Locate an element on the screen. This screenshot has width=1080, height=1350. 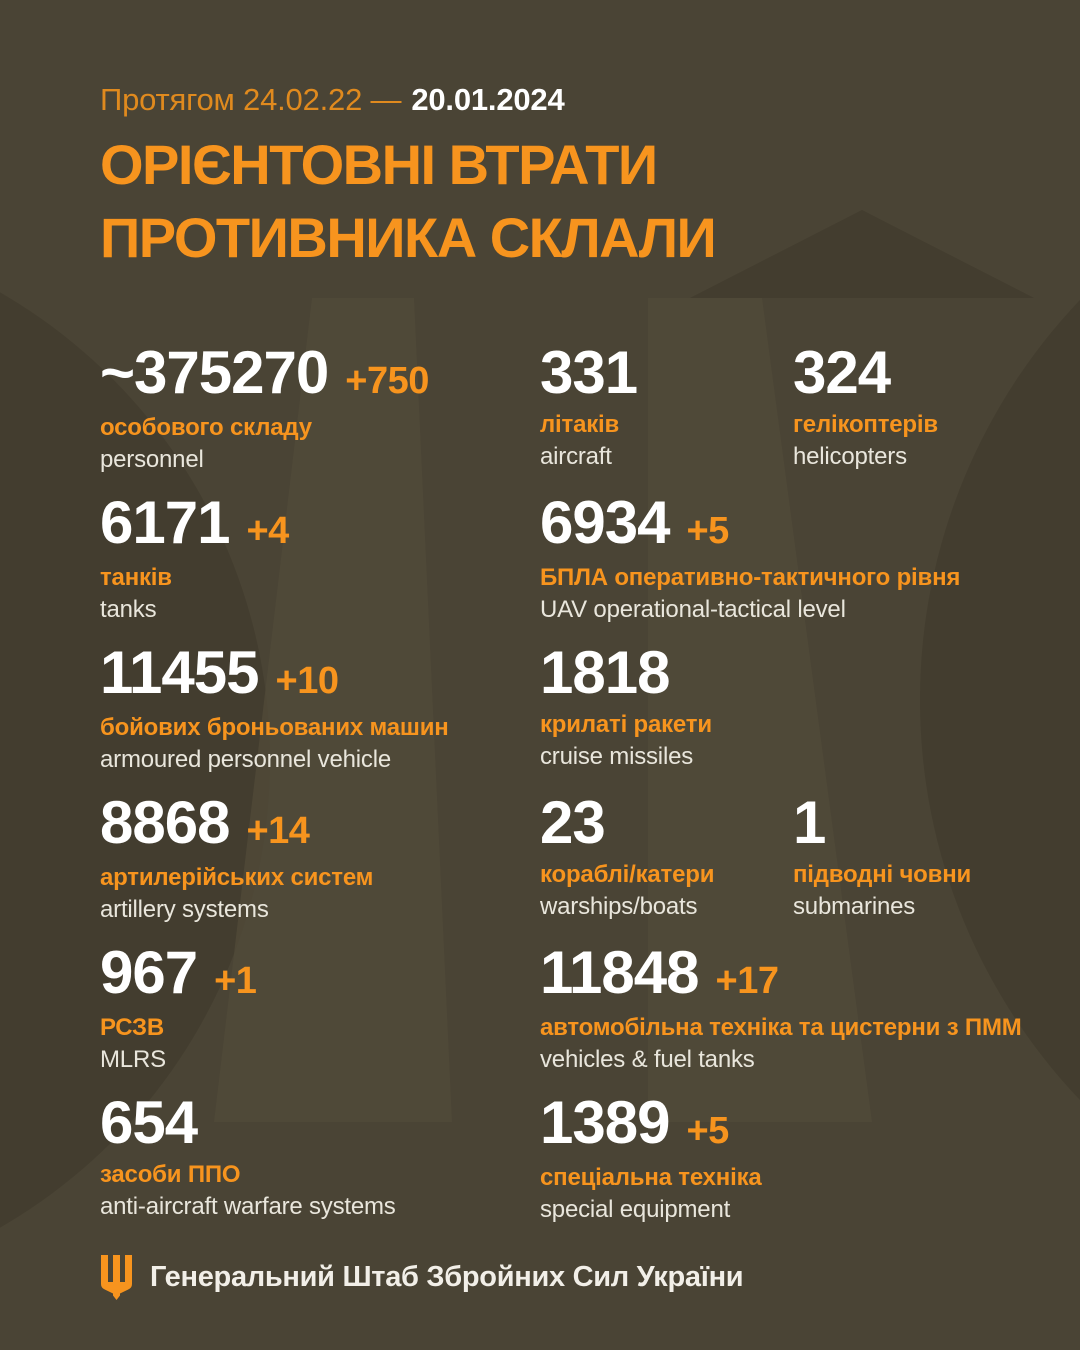
stat-label-ukrainian: гелікоптерів is located at coordinates (865, 424).